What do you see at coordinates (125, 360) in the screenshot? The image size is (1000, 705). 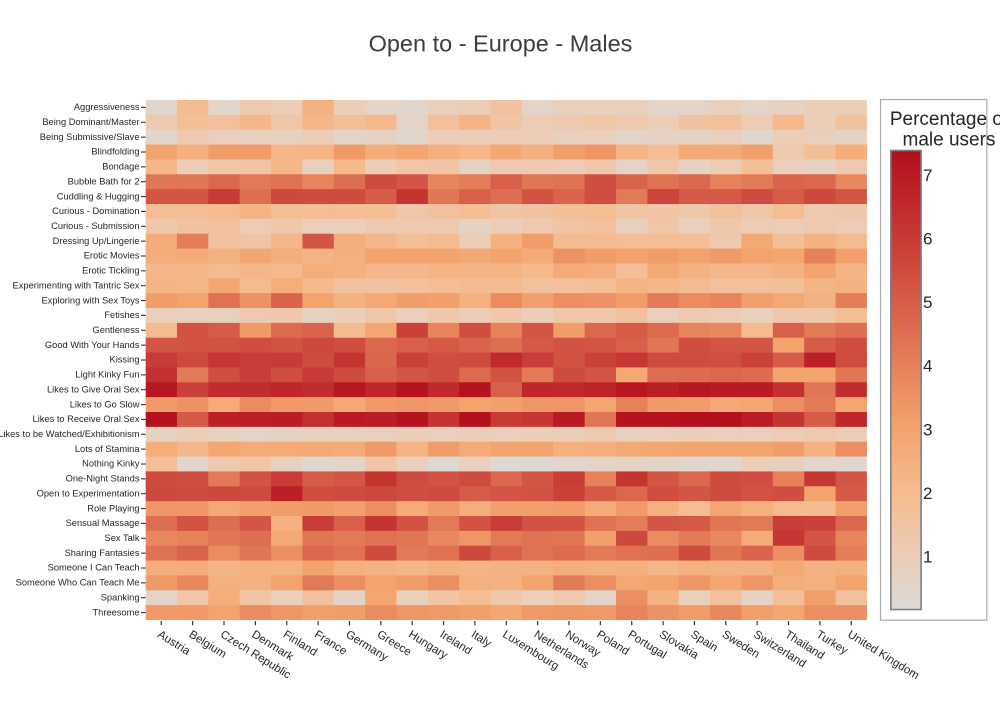 I see `svg-text: Kissing` at bounding box center [125, 360].